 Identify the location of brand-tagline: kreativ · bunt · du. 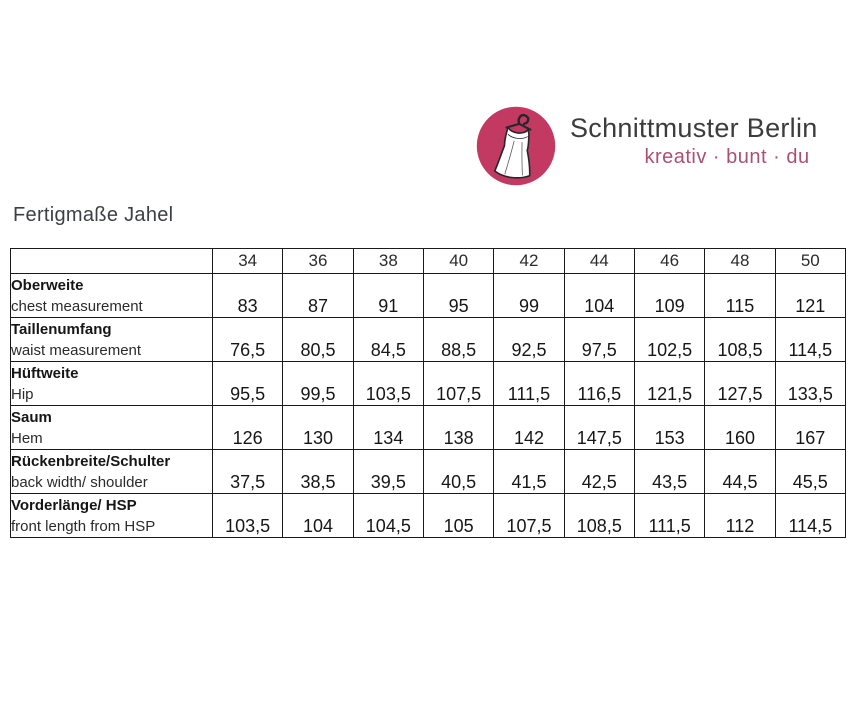
(727, 156).